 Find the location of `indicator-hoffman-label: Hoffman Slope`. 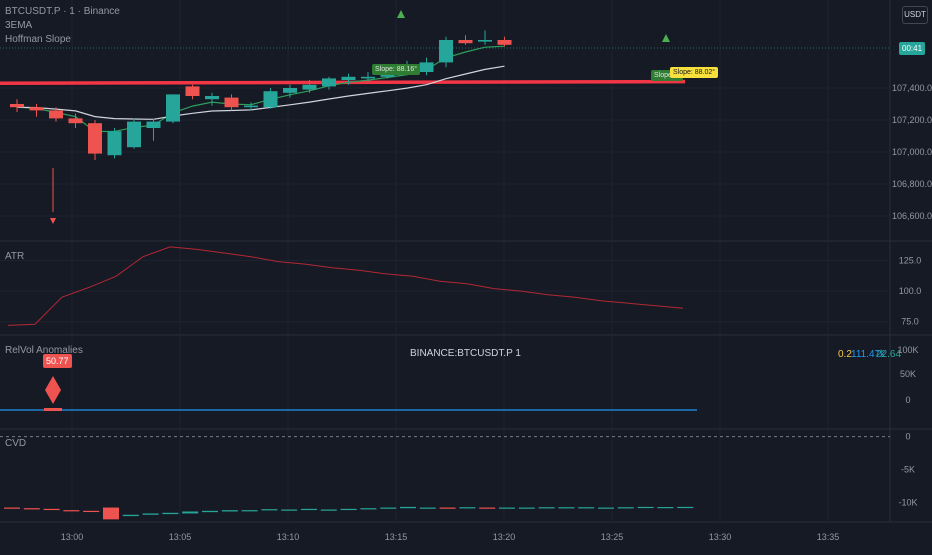

indicator-hoffman-label: Hoffman Slope is located at coordinates (38, 39).